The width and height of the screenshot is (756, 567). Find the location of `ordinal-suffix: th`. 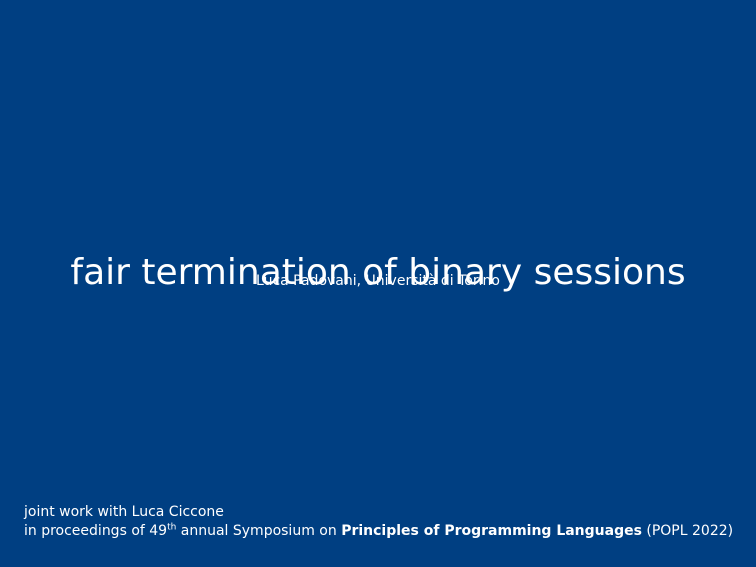

ordinal-suffix: th is located at coordinates (172, 527).